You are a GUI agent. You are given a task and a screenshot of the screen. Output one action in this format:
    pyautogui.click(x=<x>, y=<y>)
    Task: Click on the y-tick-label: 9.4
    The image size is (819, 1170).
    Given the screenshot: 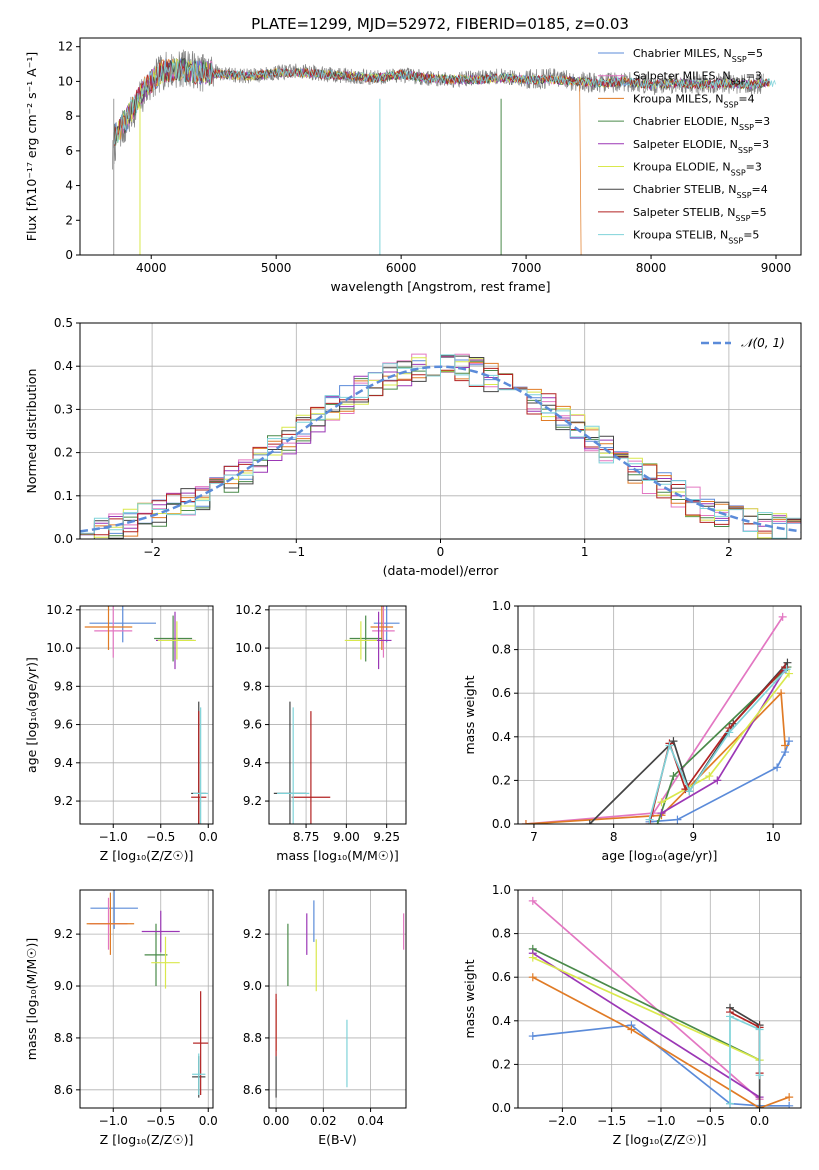 What is the action you would take?
    pyautogui.click(x=252, y=763)
    